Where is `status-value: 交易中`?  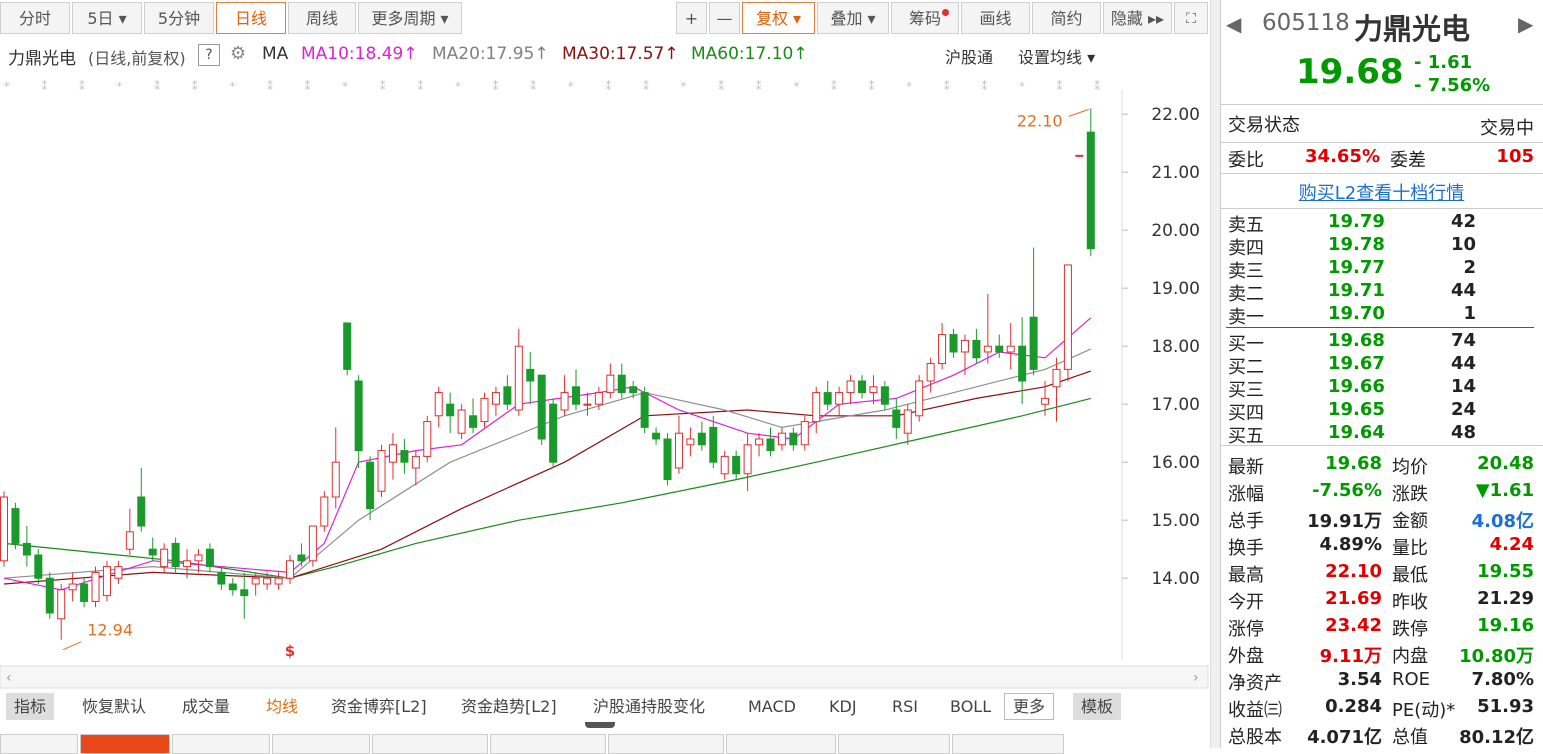 status-value: 交易中 is located at coordinates (1507, 128).